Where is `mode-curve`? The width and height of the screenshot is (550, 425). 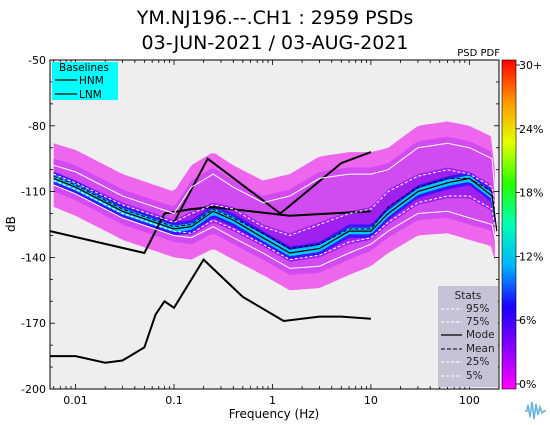
mode-curve is located at coordinates (275, 215).